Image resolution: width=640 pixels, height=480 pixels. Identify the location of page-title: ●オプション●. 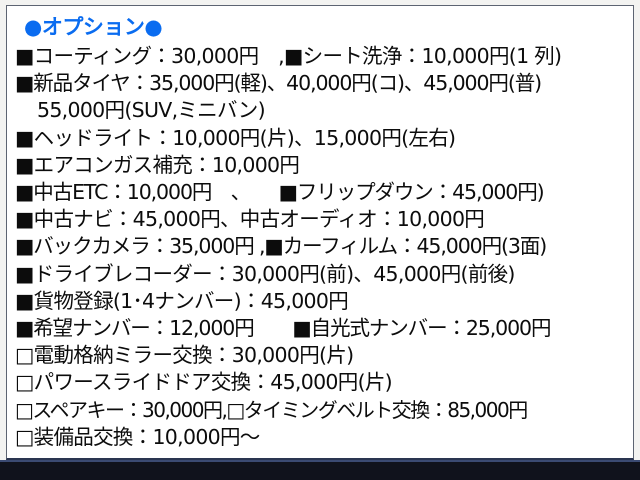
(93, 27).